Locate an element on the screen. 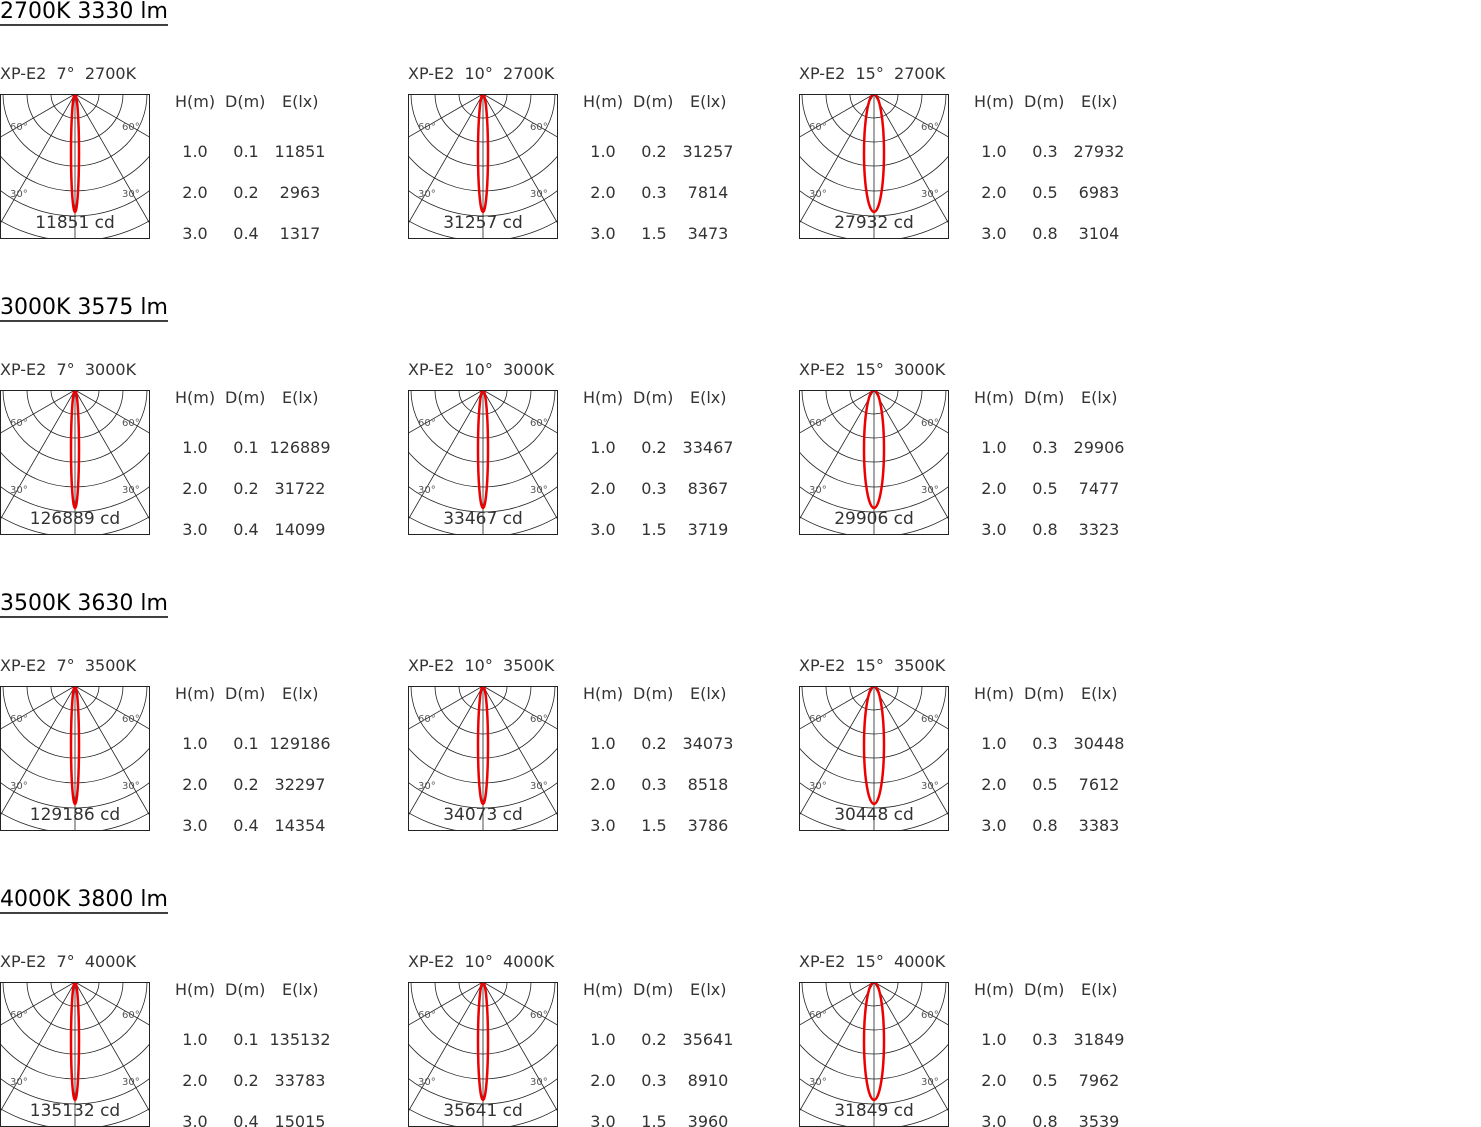  table-cell: 31257 is located at coordinates (708, 151).